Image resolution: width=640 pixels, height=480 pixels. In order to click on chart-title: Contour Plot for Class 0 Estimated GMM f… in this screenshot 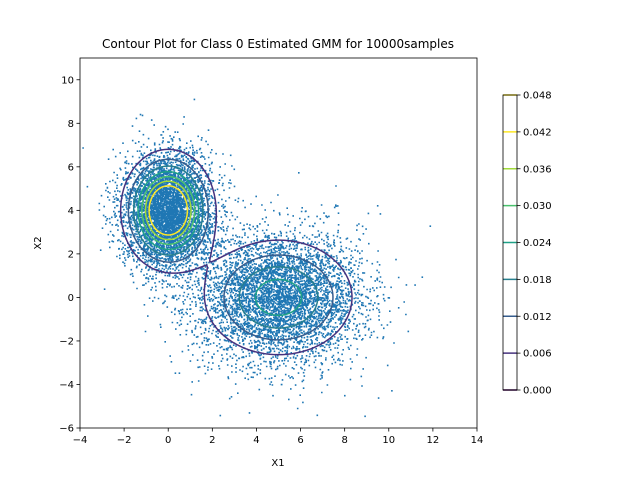, I will do `click(278, 44)`.